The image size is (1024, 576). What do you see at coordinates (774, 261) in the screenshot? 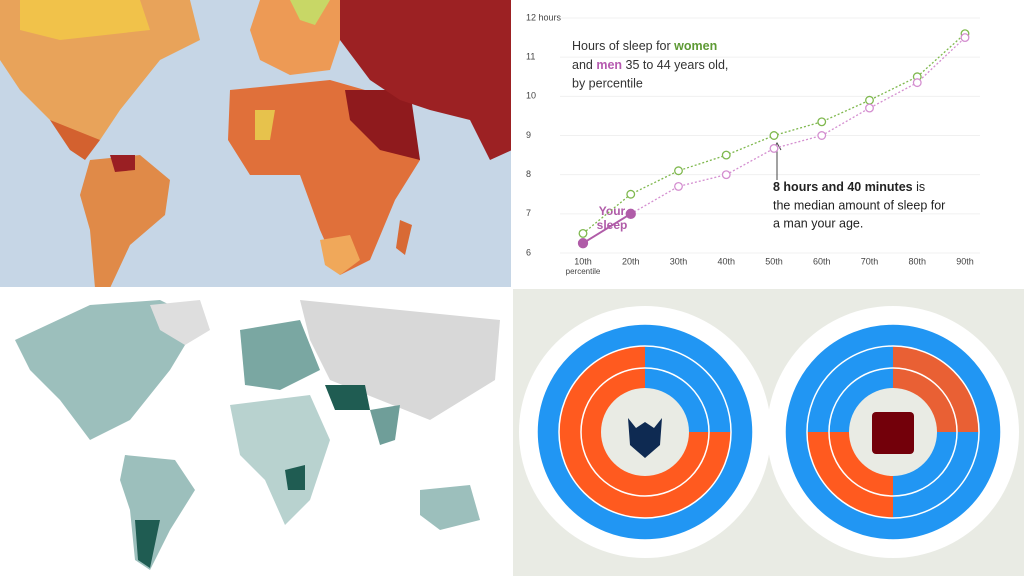
I see `x-tick-label: 50th` at bounding box center [774, 261].